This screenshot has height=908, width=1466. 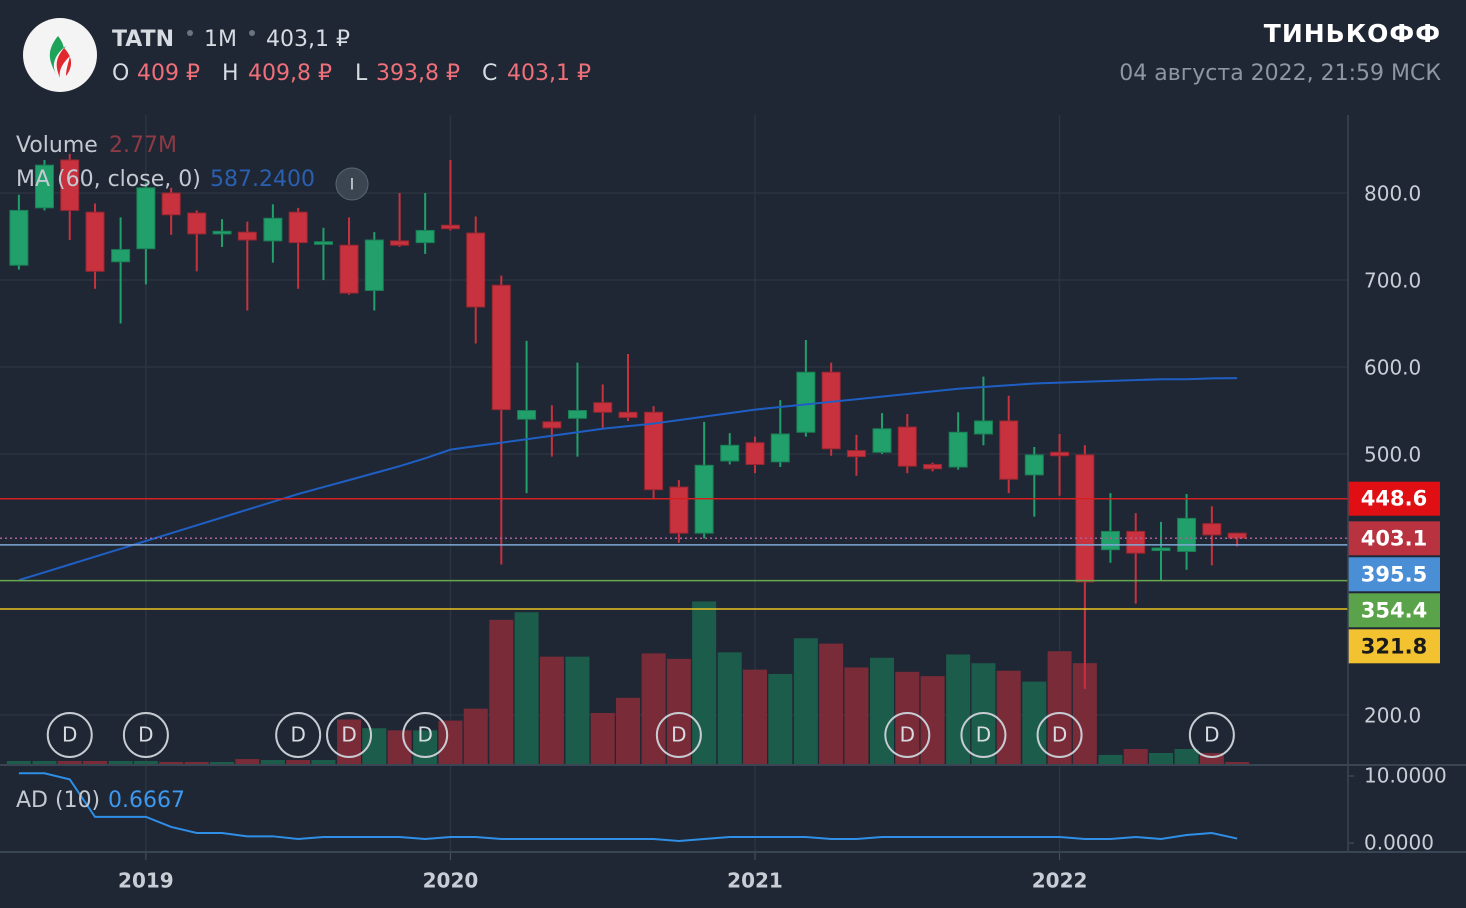 I want to click on info-label: I, so click(x=352, y=184).